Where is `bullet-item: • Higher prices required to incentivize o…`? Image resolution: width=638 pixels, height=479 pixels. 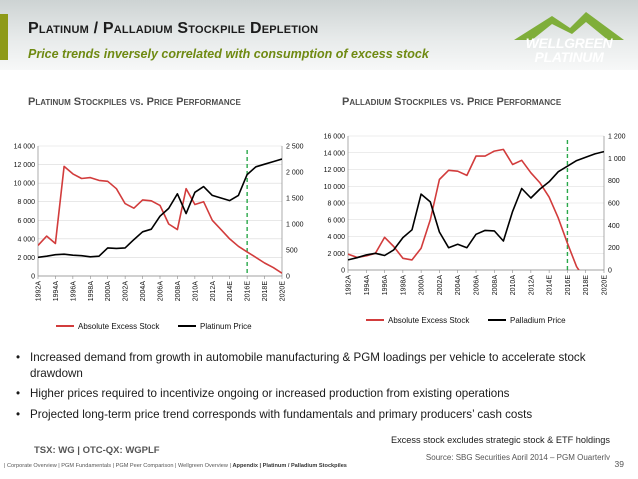
bullet-item: • Higher prices required to incentivize o… is located at coordinates (320, 394).